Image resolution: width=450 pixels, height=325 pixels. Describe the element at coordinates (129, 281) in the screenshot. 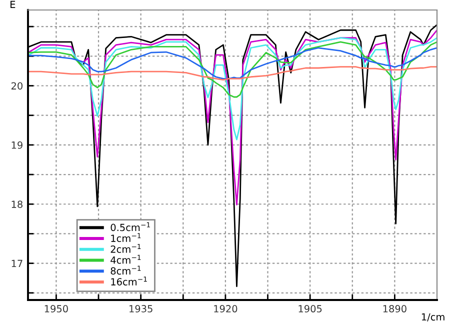

I see `legend-label: 16cm$^{−1}$` at that location.